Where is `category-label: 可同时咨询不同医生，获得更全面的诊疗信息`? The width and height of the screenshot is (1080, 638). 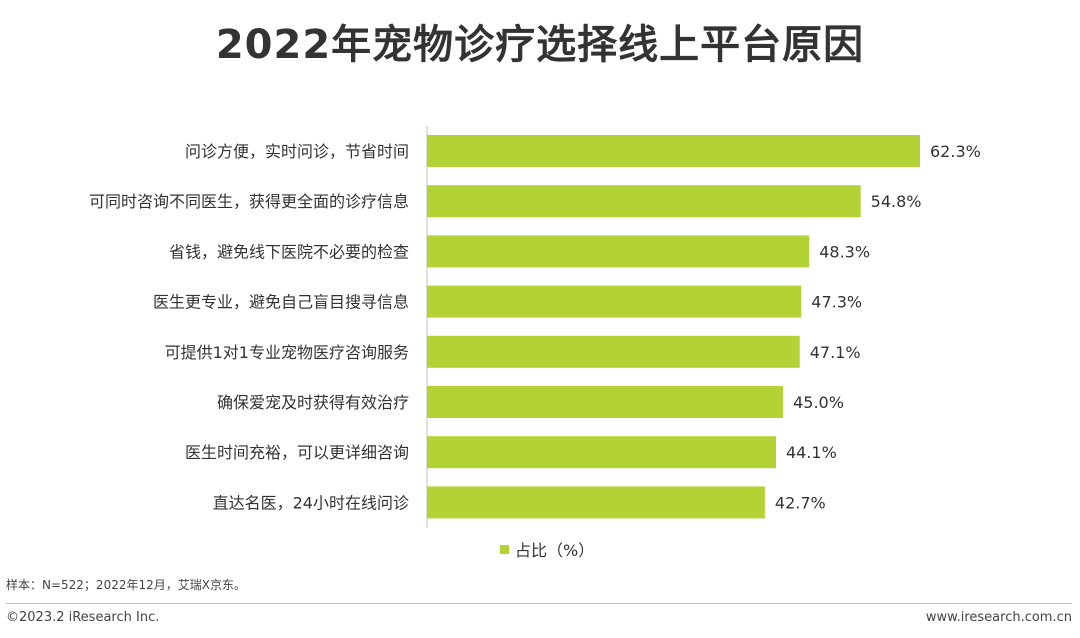 category-label: 可同时咨询不同医生，获得更全面的诊疗信息 is located at coordinates (249, 201).